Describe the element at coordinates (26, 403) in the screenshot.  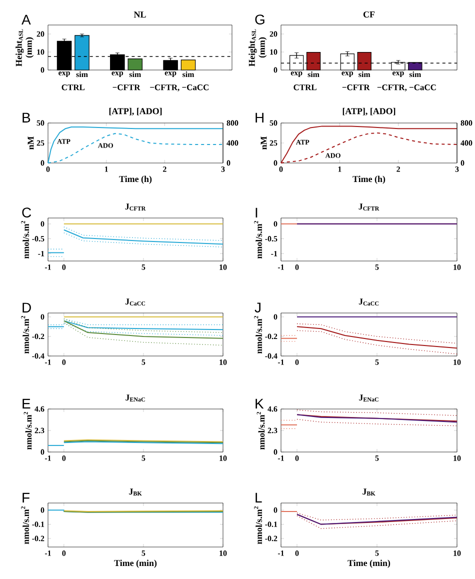
I see `text: E` at that location.